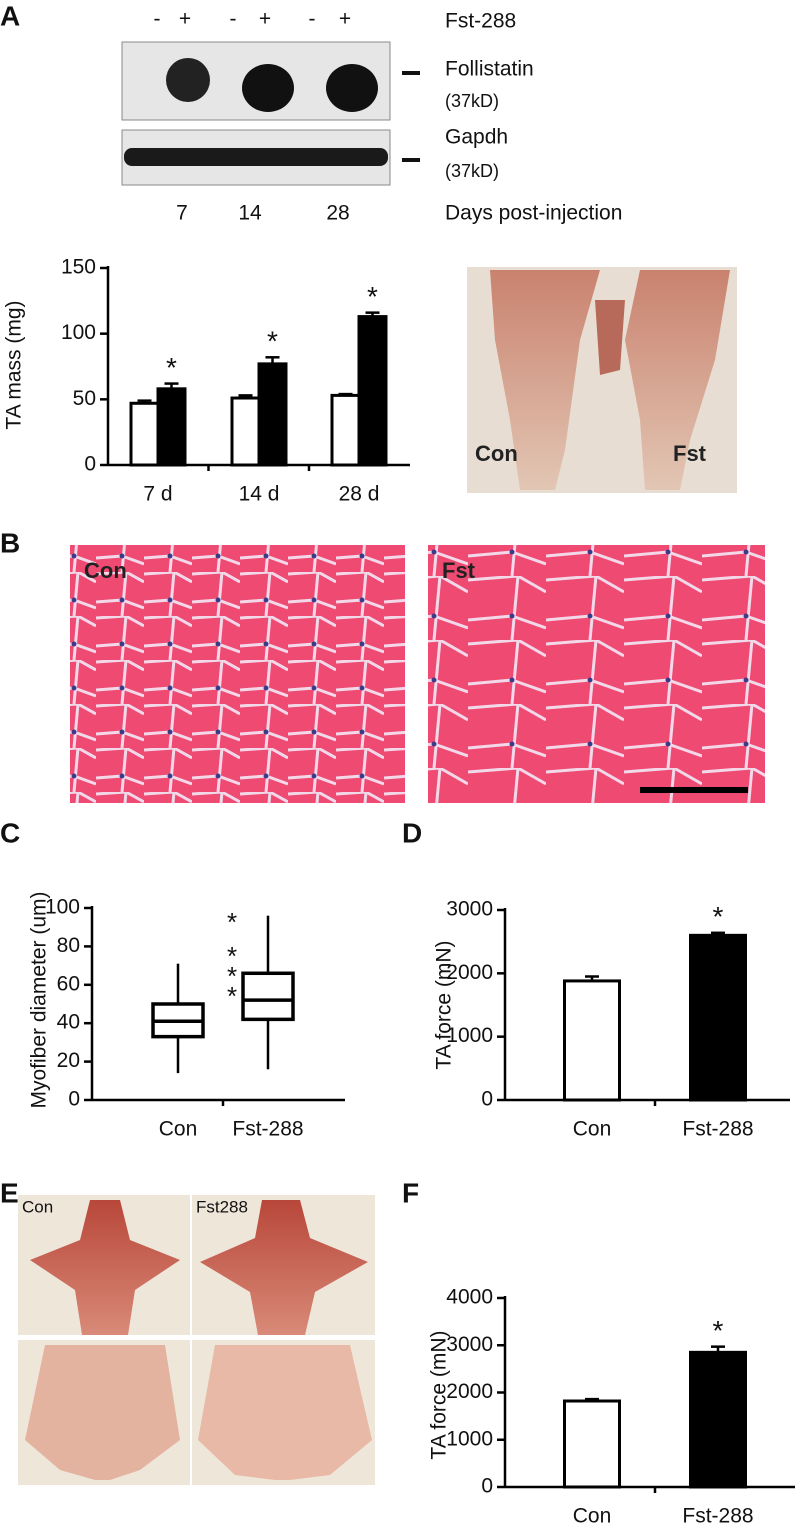  Describe the element at coordinates (469, 1297) in the screenshot. I see `y-tick-label: 4000` at that location.